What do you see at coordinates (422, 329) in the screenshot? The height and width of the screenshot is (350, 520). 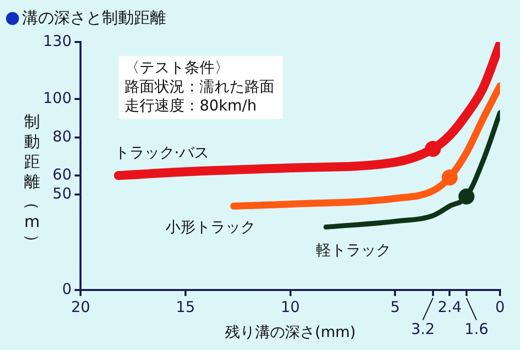 I see `text: 3.2` at bounding box center [422, 329].